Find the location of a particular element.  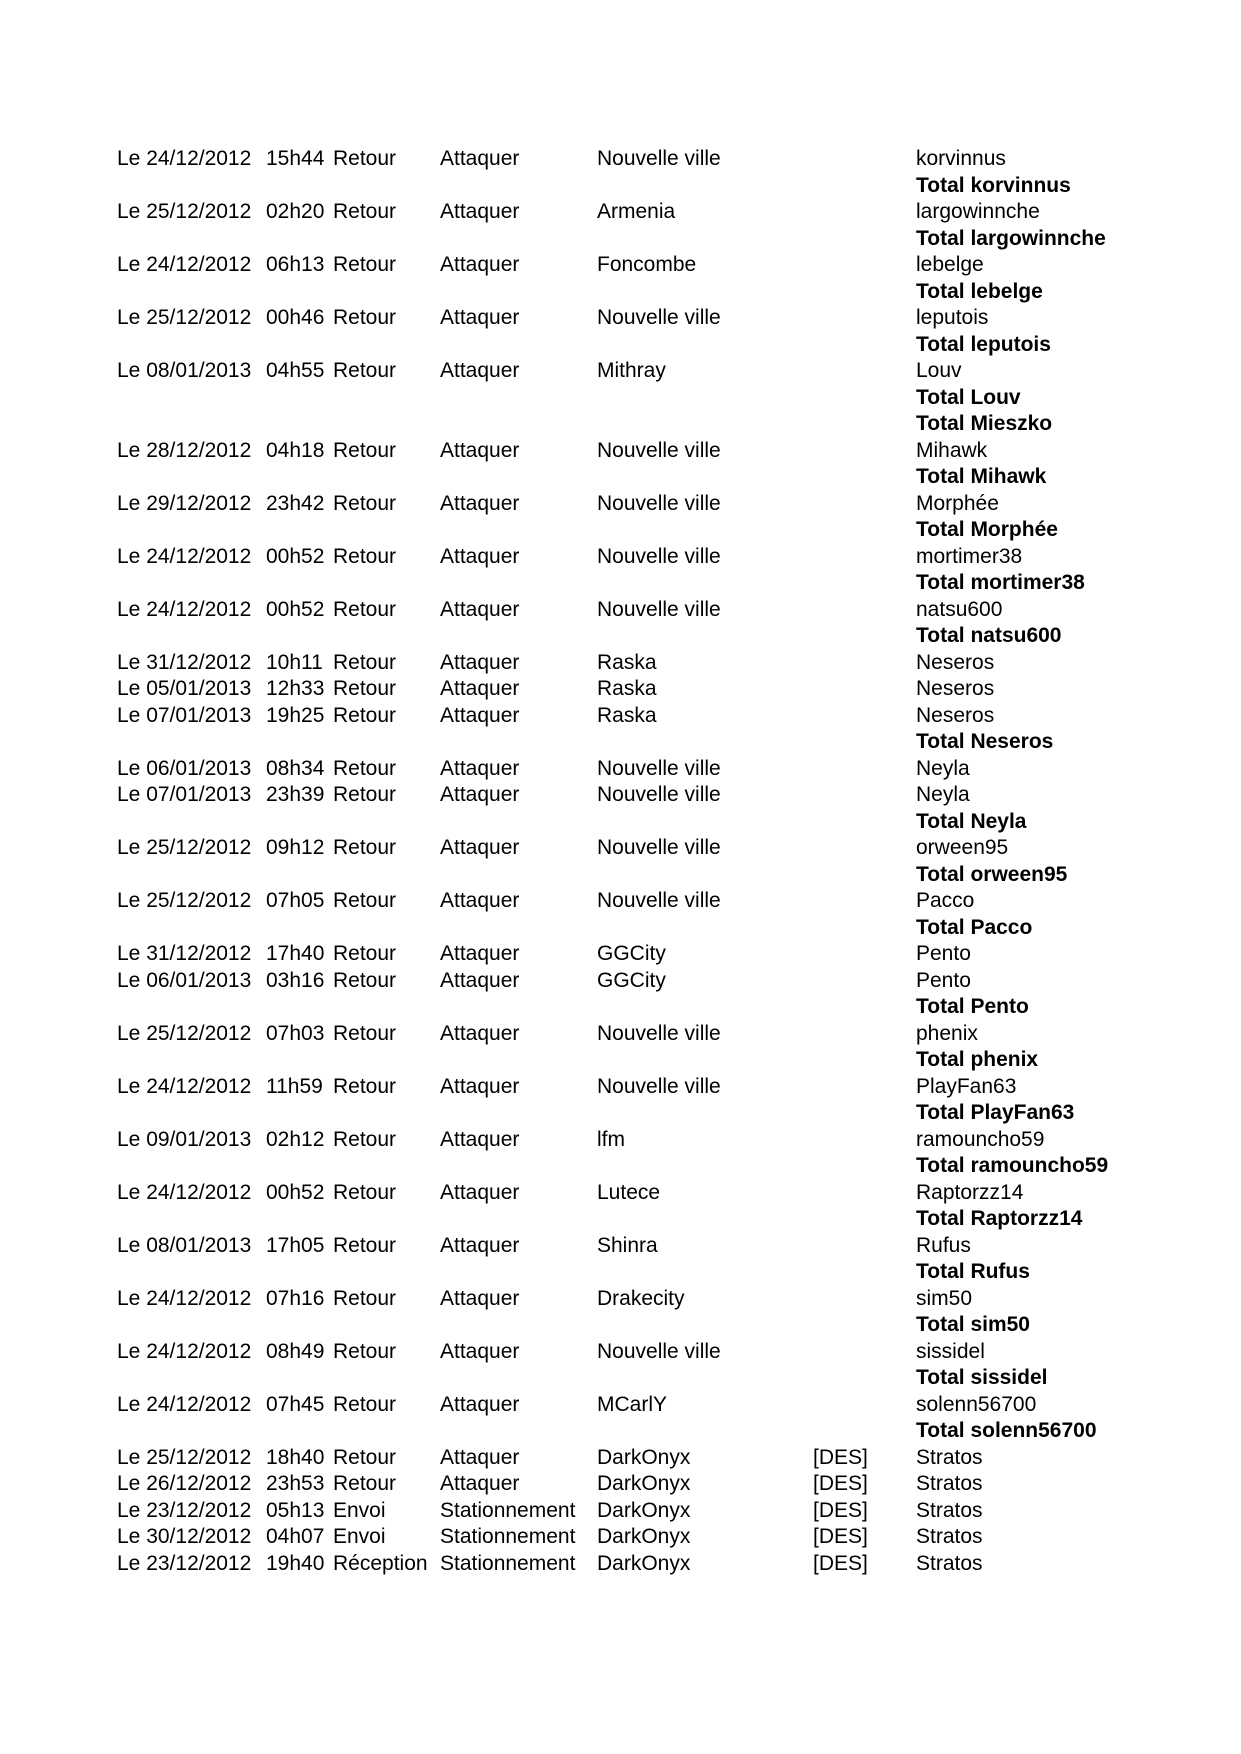

cell-time: 19h25 is located at coordinates (295, 715).